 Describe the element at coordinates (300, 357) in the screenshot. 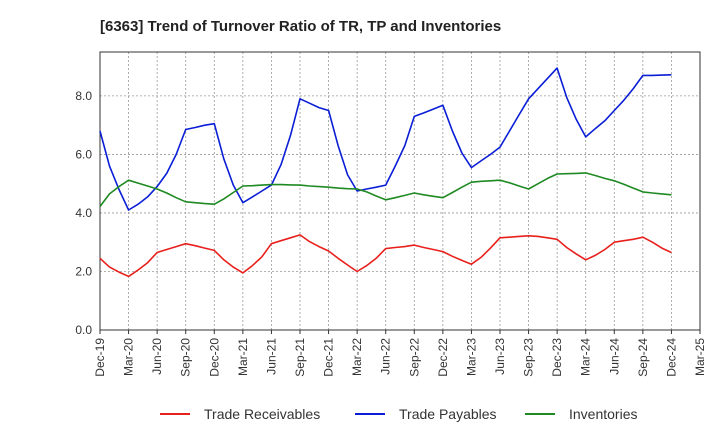

I see `x-tick-label: Sep-21` at that location.